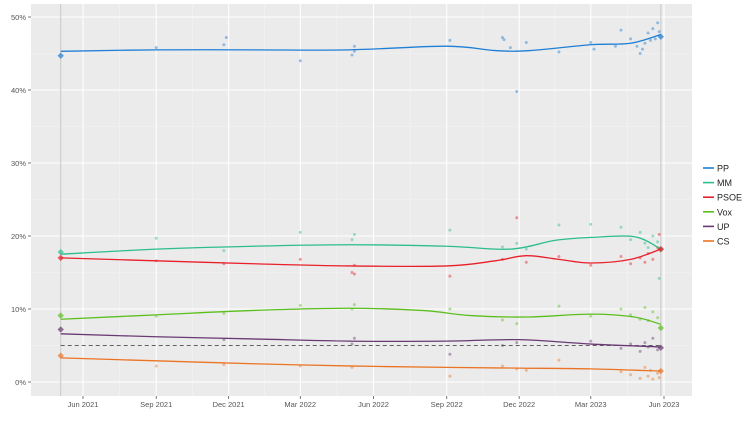  What do you see at coordinates (724, 183) in the screenshot?
I see `legend-label-mm: MM` at bounding box center [724, 183].